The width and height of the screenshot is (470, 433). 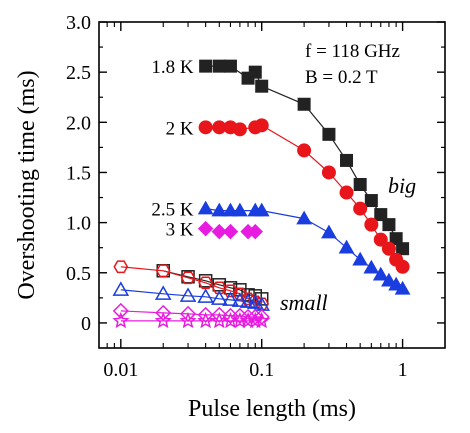 What do you see at coordinates (403, 370) in the screenshot?
I see `x-tick-label: 1` at bounding box center [403, 370].